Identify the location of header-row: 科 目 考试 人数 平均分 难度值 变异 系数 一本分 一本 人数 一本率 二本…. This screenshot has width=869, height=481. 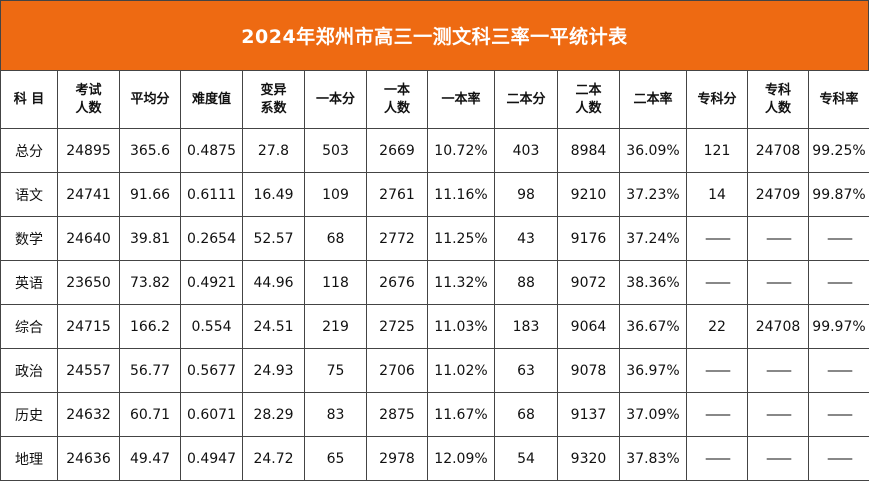
(435, 100).